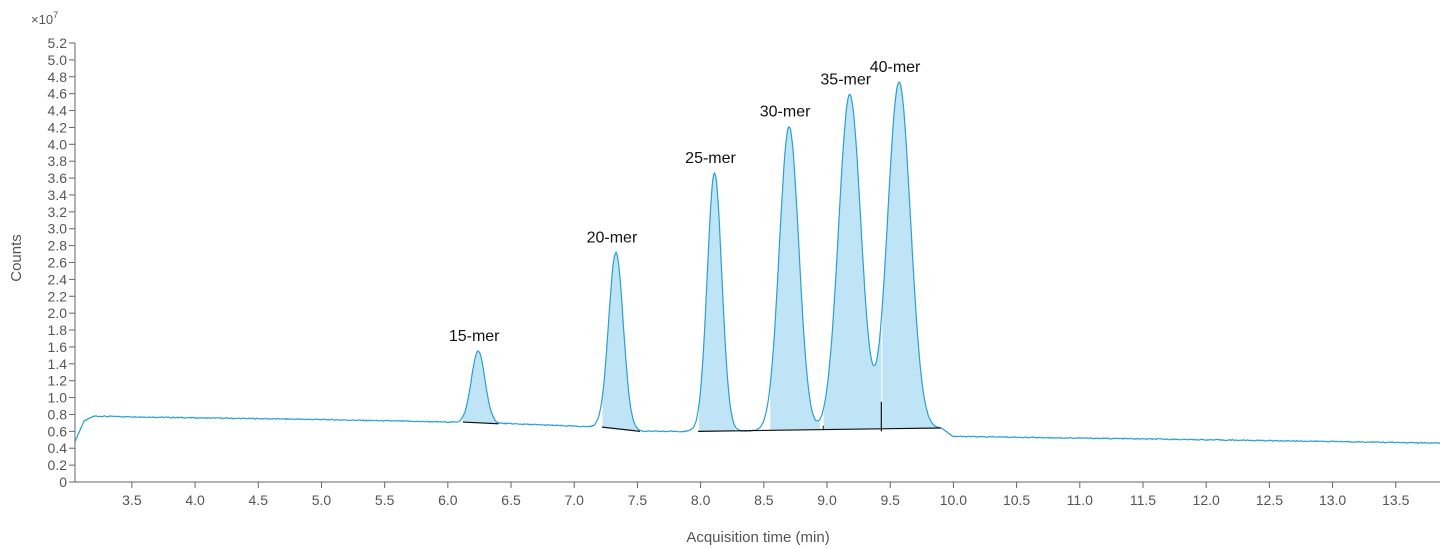 This screenshot has width=1440, height=548. What do you see at coordinates (1269, 500) in the screenshot?
I see `x-tick-label: 12.5` at bounding box center [1269, 500].